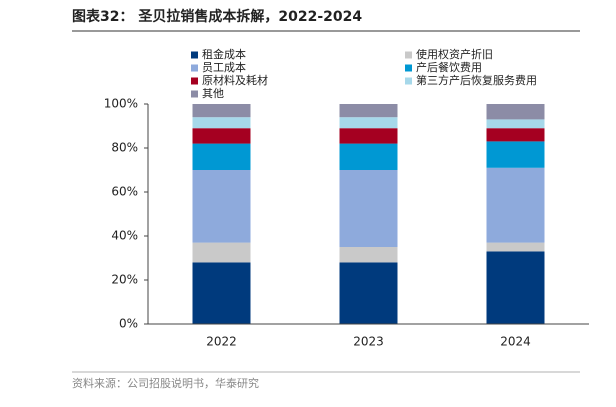 Image resolution: width=616 pixels, height=407 pixels. I want to click on source-note: 资料来源：公司招股说明书，华泰研究, so click(165, 383).